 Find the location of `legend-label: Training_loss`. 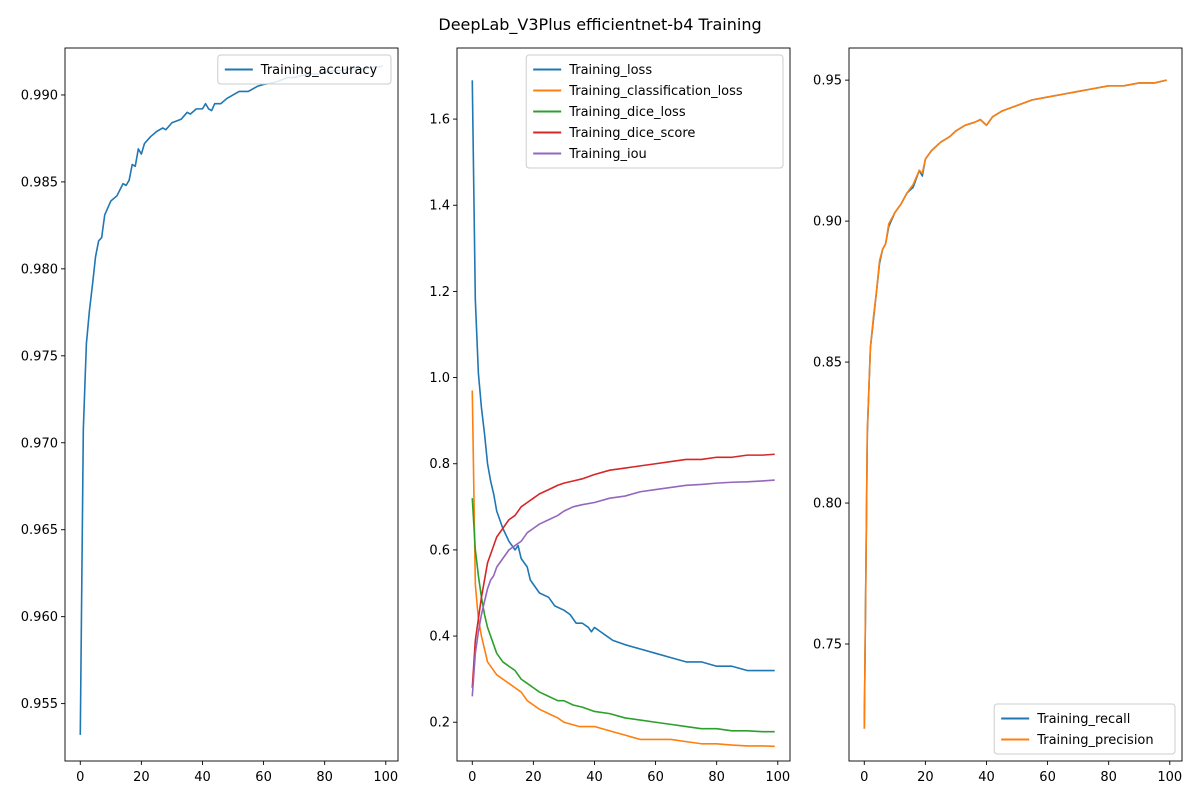

legend-label: Training_loss is located at coordinates (610, 70).